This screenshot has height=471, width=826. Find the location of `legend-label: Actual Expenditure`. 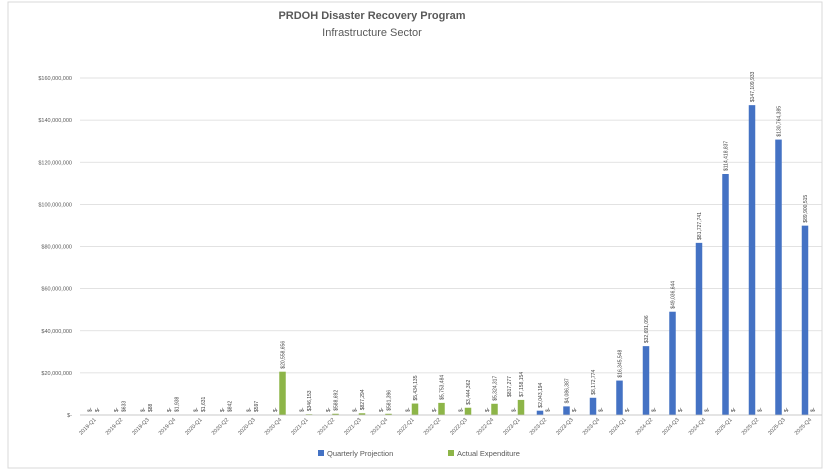

legend-label: Actual Expenditure is located at coordinates (488, 453).